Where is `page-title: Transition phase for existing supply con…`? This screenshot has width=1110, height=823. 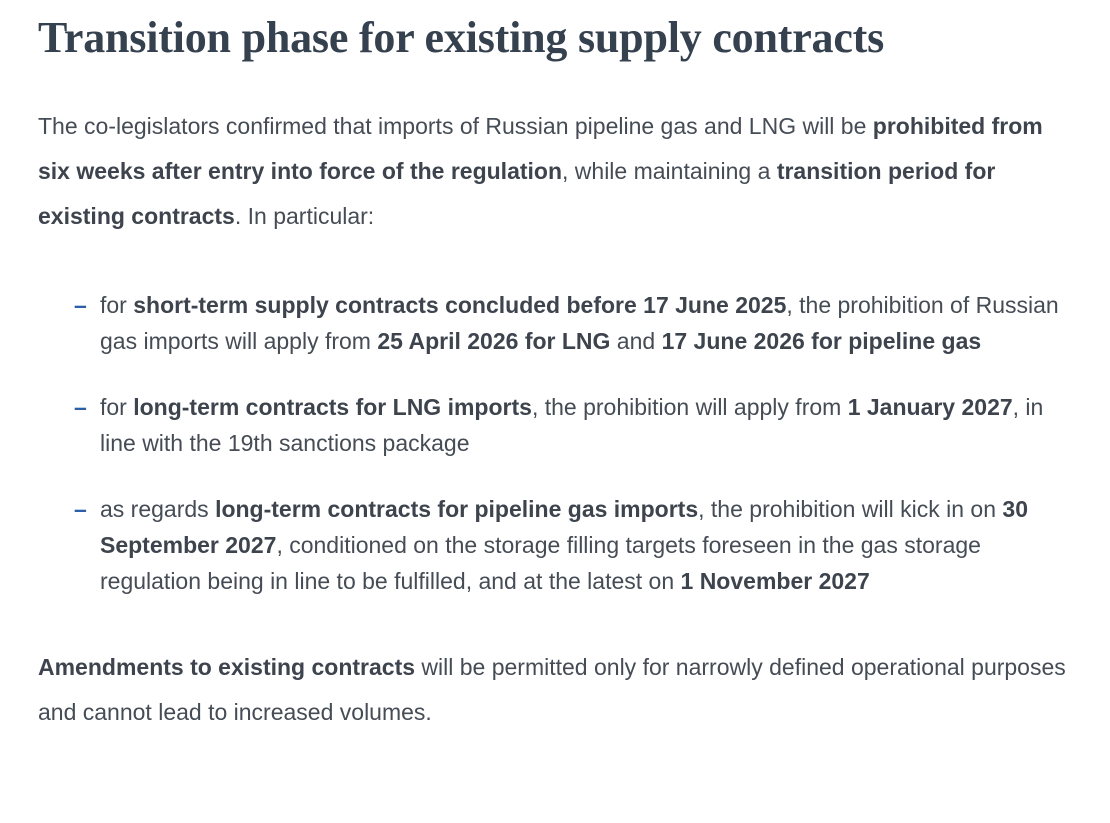 page-title: Transition phase for existing supply con… is located at coordinates (461, 37).